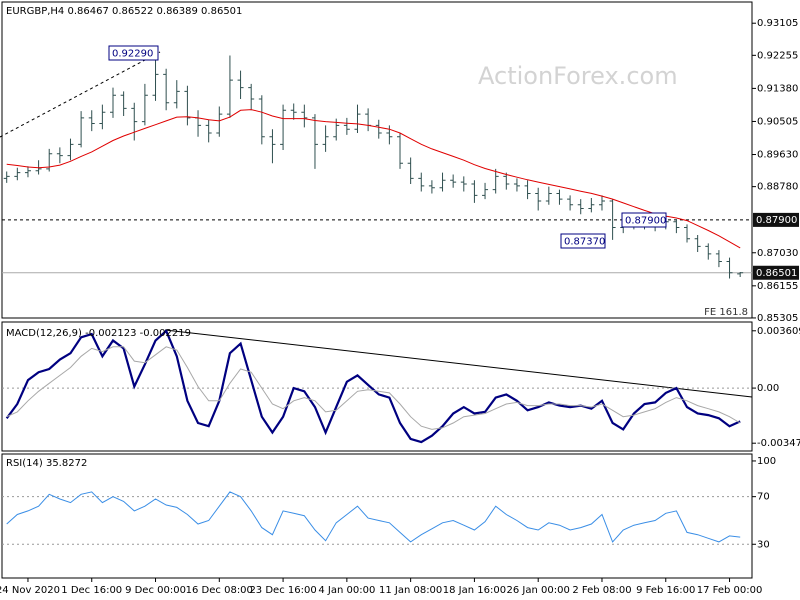  I want to click on x-tick-label: 4 Jan 00:00, so click(346, 590).